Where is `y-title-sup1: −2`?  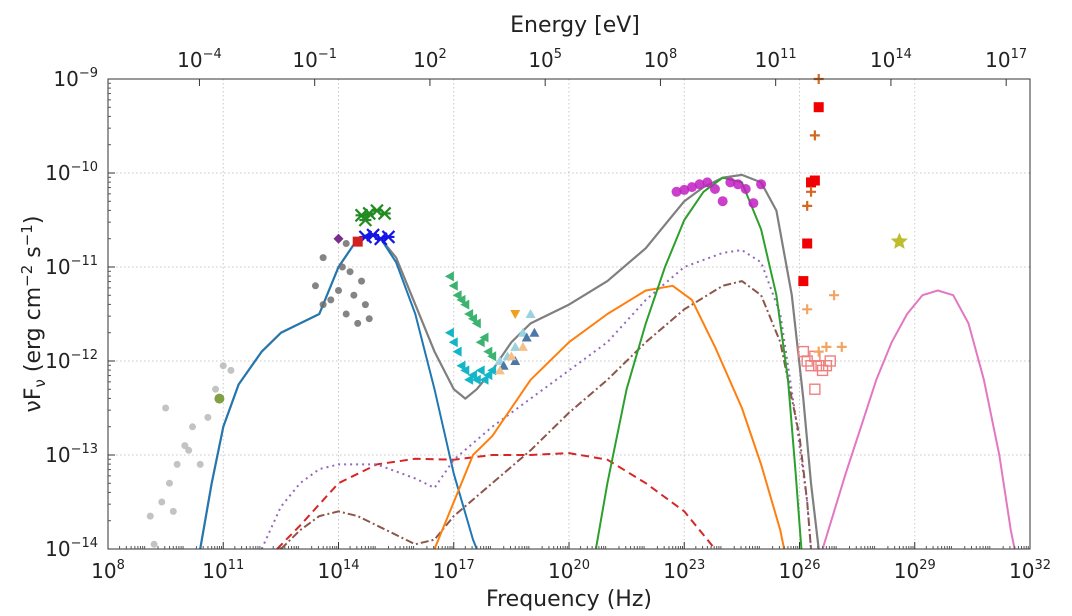 y-title-sup1: −2 is located at coordinates (27, 276).